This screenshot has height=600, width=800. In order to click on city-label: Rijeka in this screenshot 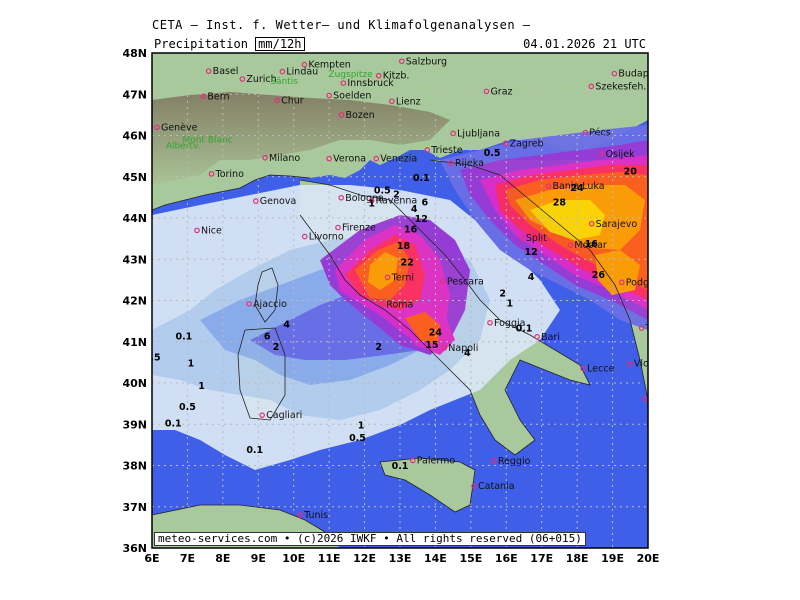, I will do `click(469, 163)`.